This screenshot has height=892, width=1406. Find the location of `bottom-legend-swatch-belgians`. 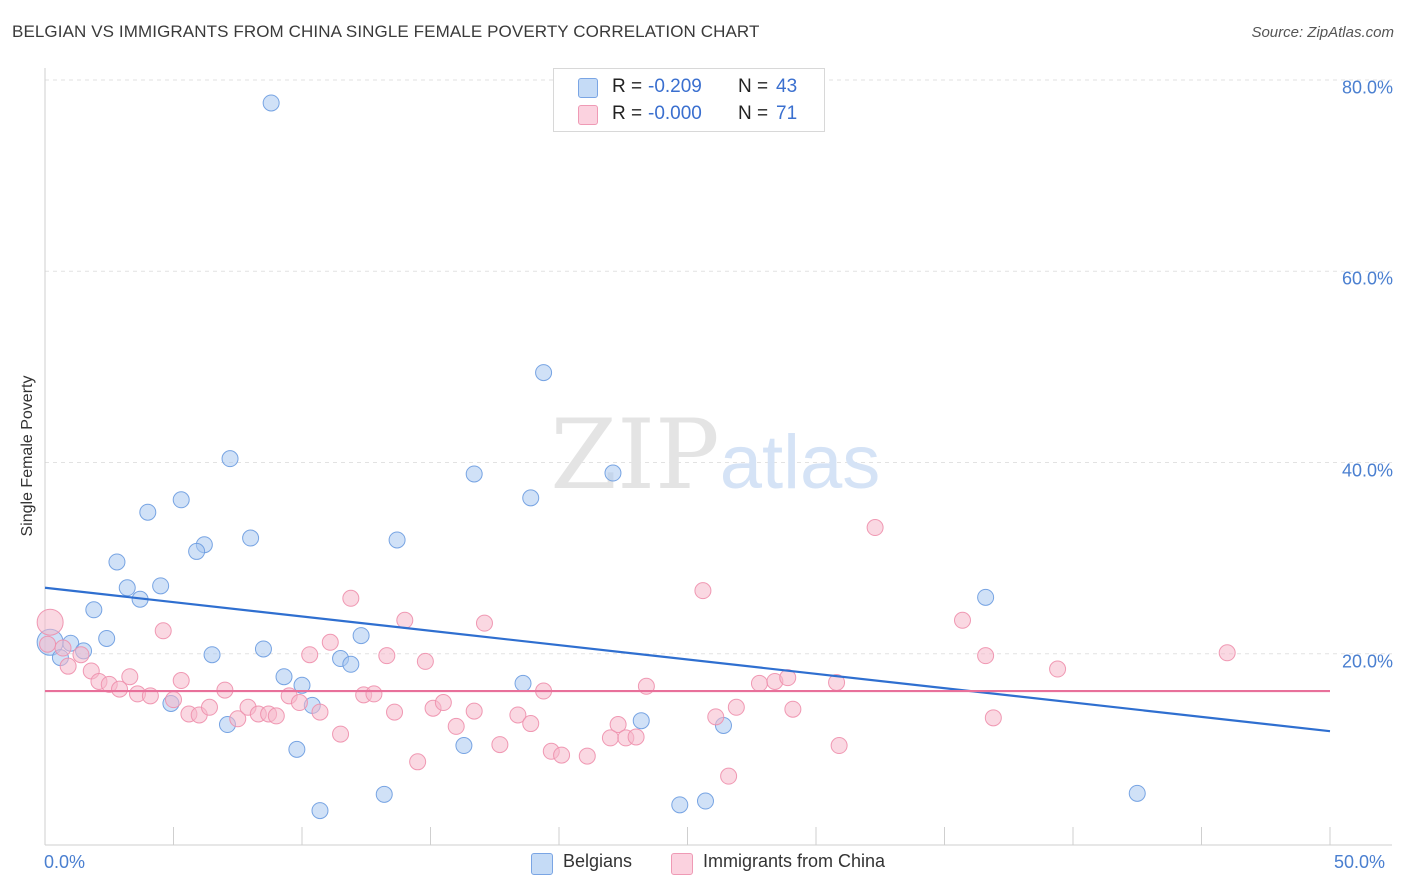

bottom-legend-swatch-belgians is located at coordinates (542, 864).